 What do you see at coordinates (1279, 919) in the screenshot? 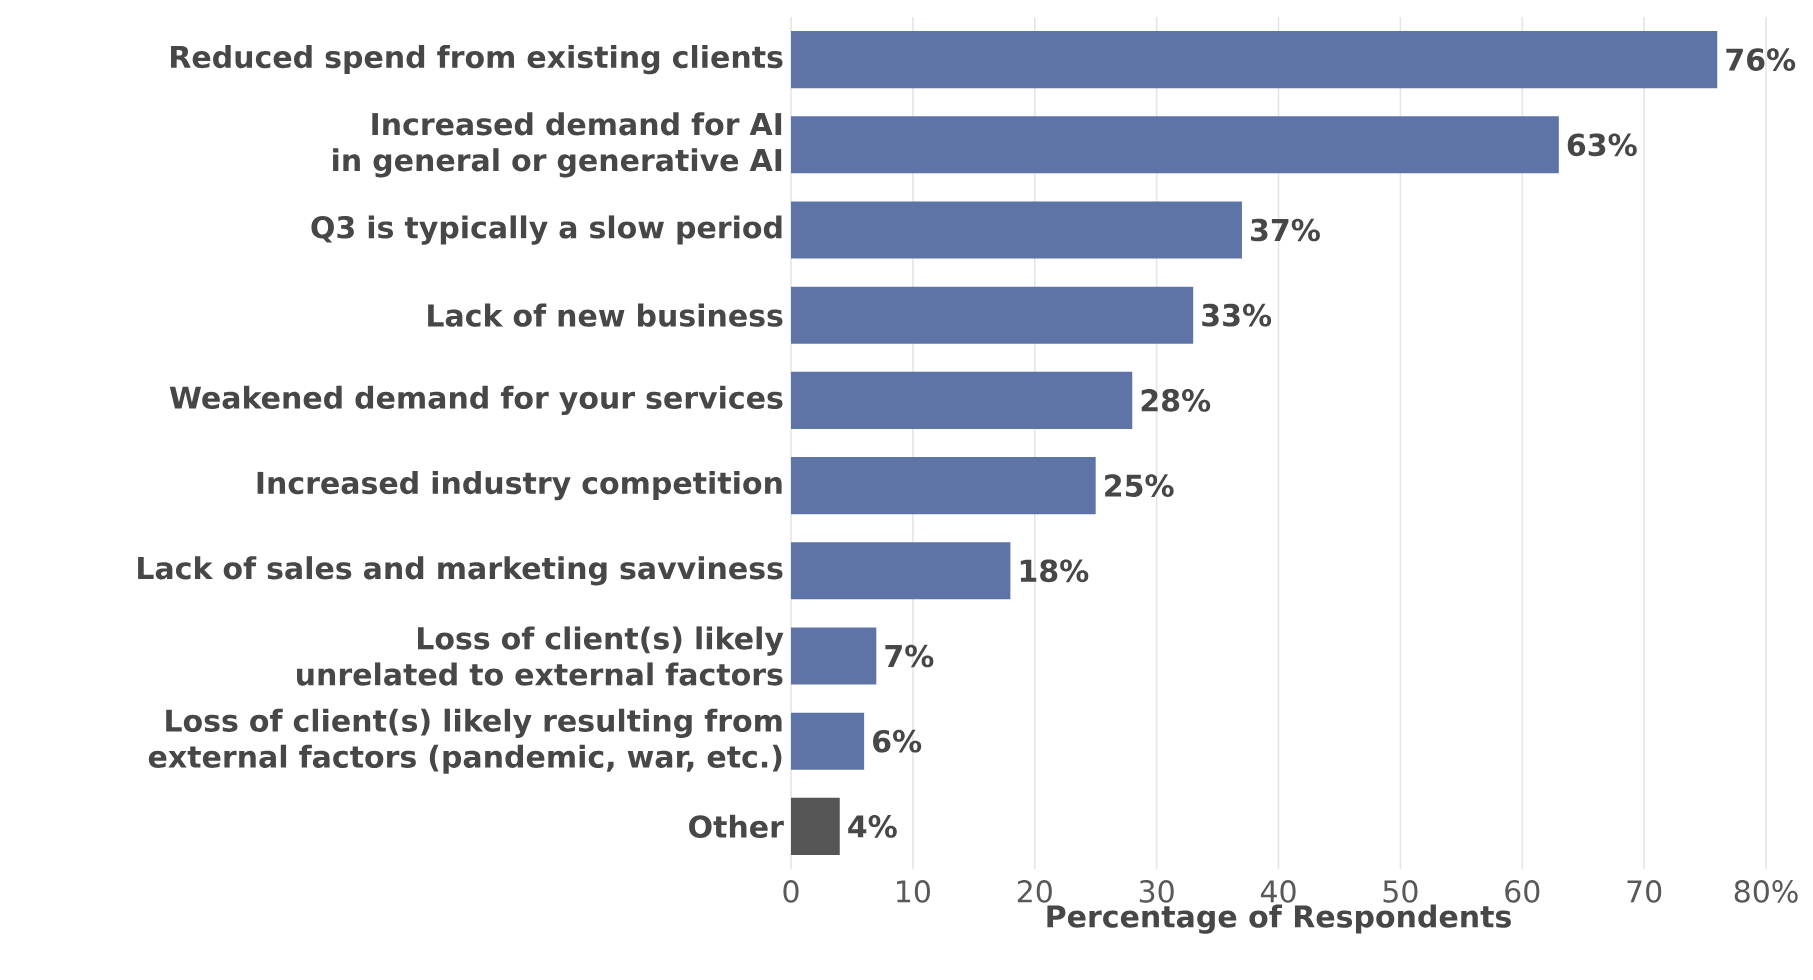
I see `x-axis-title: Percentage of Respondents` at bounding box center [1279, 919].